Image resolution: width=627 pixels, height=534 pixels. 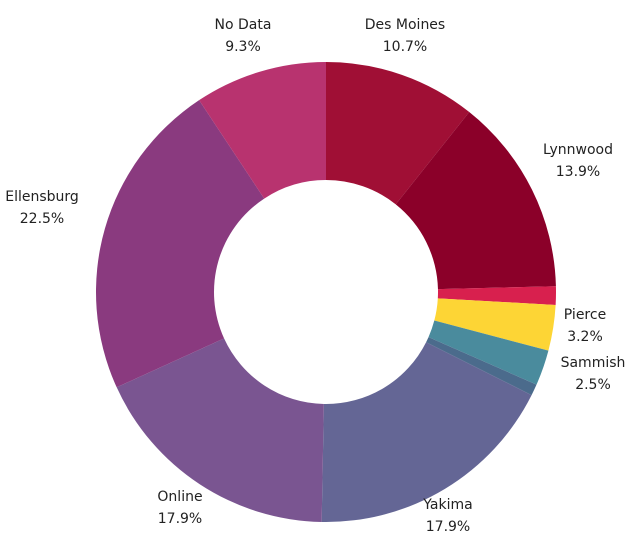 I want to click on segment-label: Des Moines, so click(x=405, y=25).